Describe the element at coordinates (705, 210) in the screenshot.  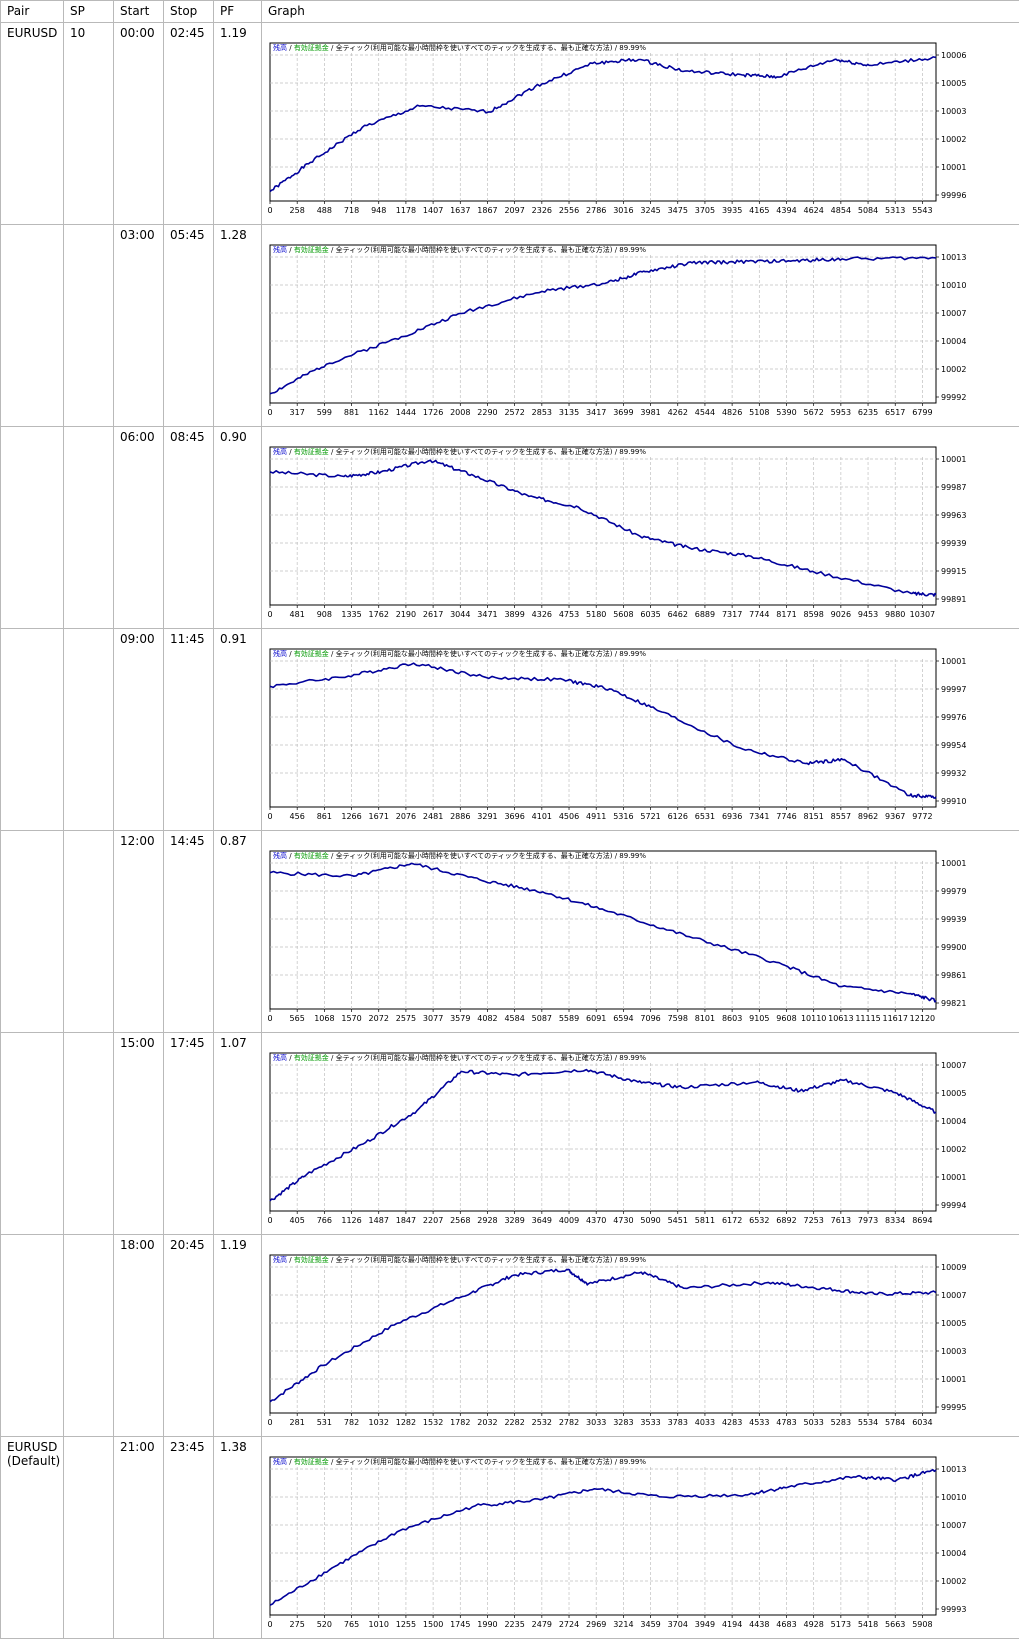
I see `x-tick-label: 3705` at that location.